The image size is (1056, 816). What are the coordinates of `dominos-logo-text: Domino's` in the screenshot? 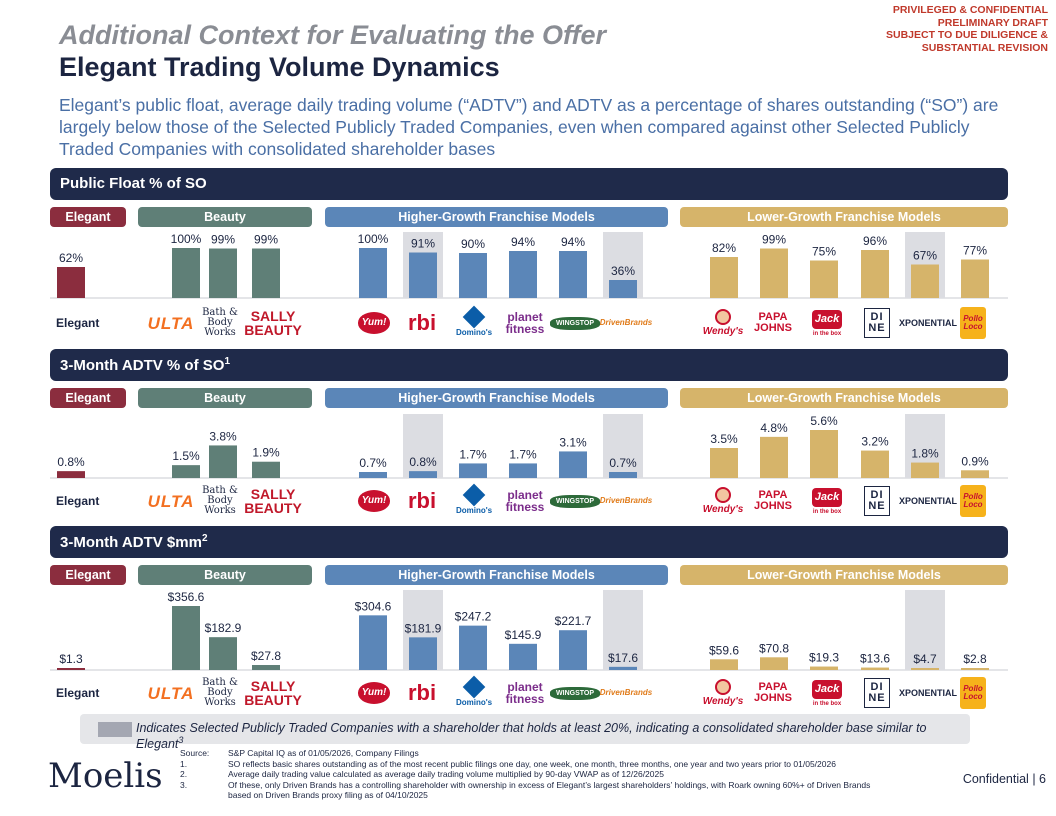 It's located at (474, 702).